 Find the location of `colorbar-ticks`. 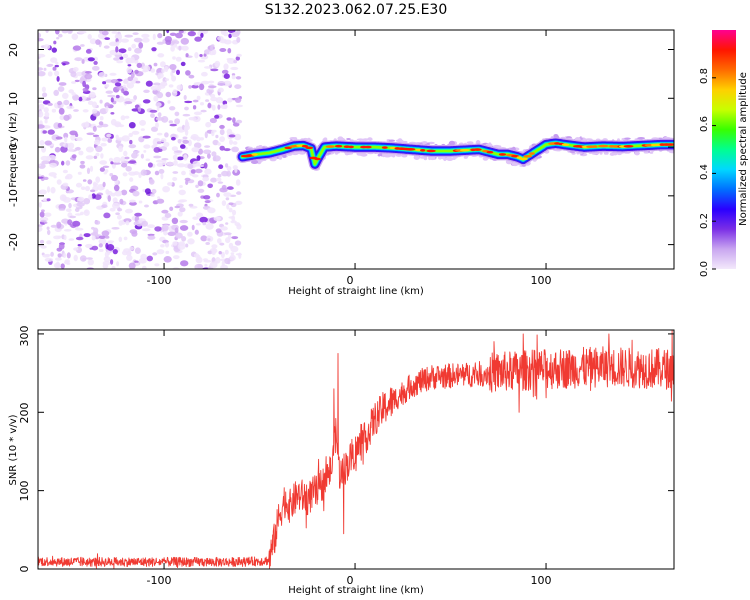

colorbar-ticks is located at coordinates (714, 173).